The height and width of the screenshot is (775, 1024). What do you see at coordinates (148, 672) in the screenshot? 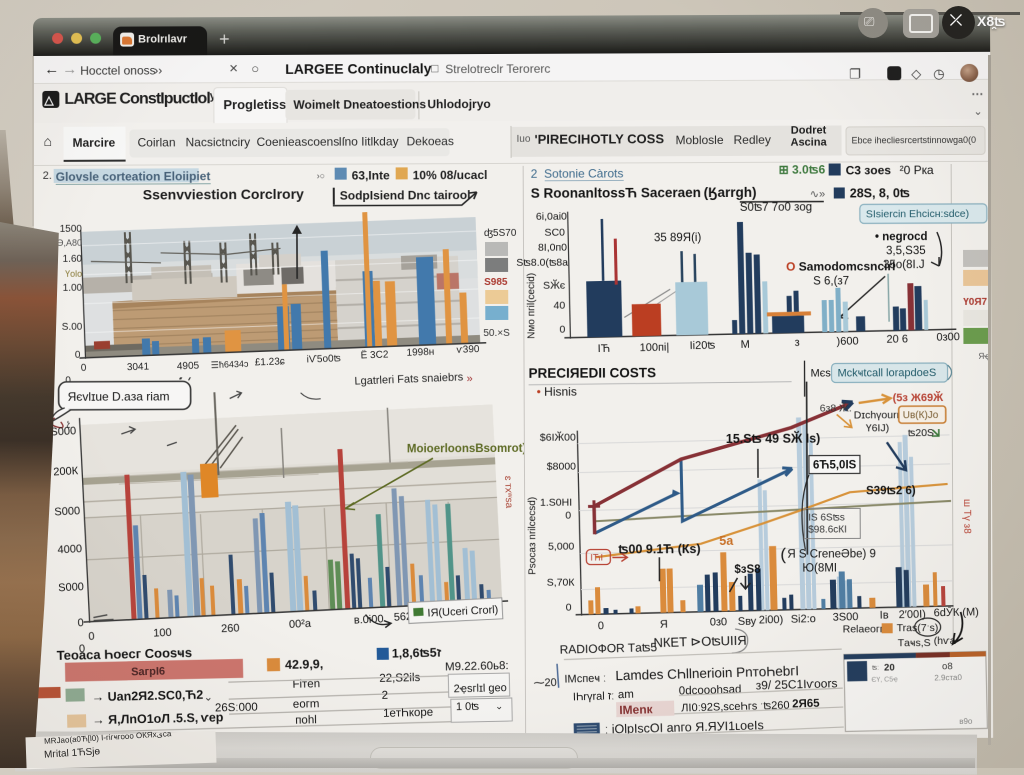
I see `svg-text: SaгрI6` at bounding box center [148, 672].